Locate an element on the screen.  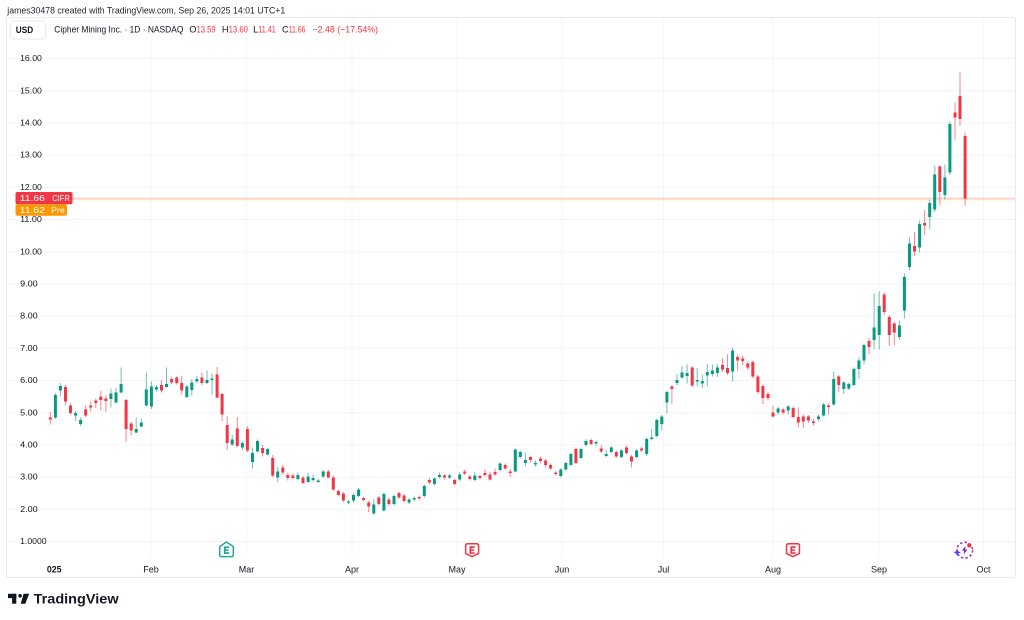
svg-text: Apr is located at coordinates (352, 569).